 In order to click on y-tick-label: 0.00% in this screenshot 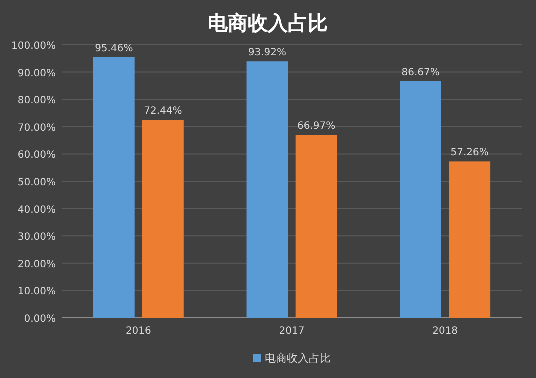, I will do `click(40, 319)`.